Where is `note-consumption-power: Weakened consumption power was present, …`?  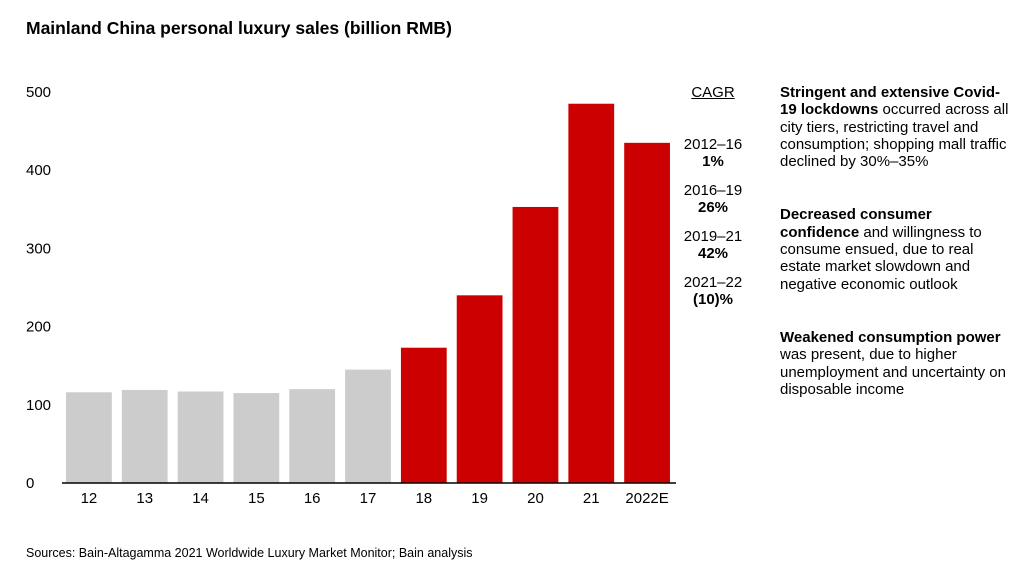 note-consumption-power: Weakened consumption power was present, … is located at coordinates (895, 363).